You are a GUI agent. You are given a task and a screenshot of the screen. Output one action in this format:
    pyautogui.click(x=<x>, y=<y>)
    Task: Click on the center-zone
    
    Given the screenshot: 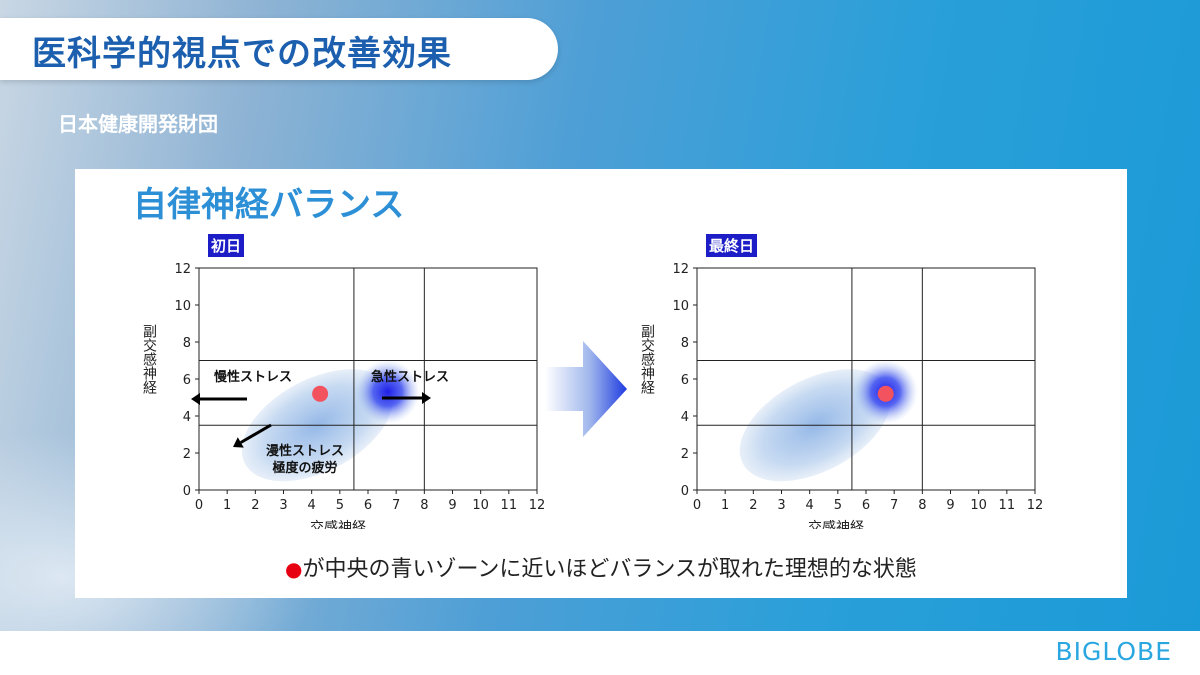 What is the action you would take?
    pyautogui.click(x=387, y=391)
    